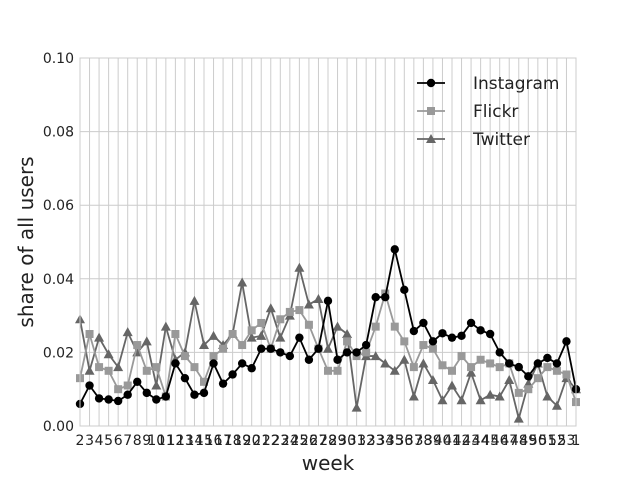  I want to click on x-tick-label: 42, so click(462, 441).